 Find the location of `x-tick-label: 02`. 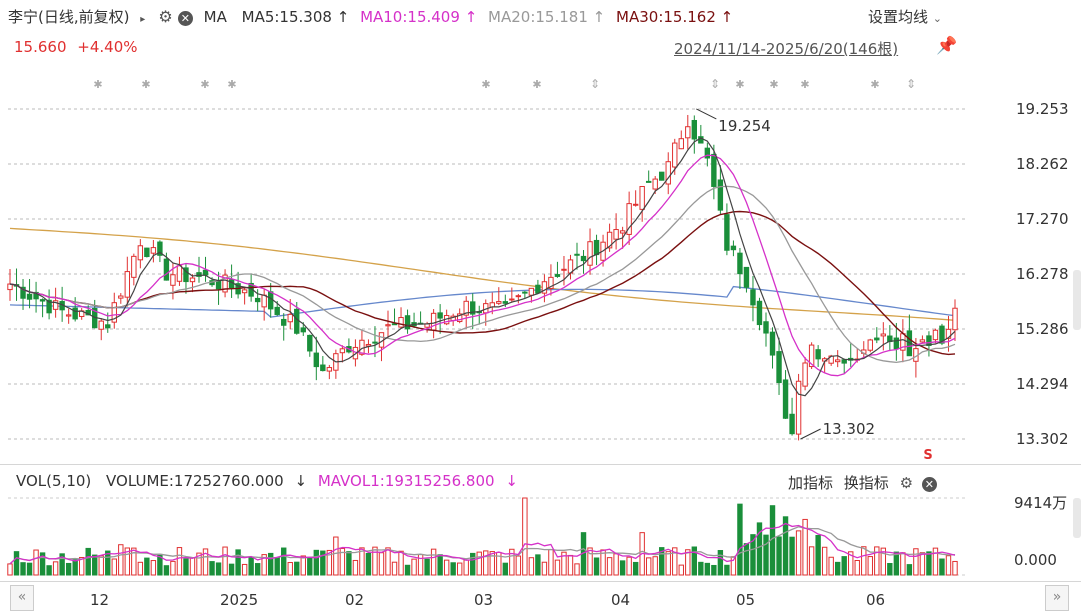

x-tick-label: 02 is located at coordinates (355, 600).